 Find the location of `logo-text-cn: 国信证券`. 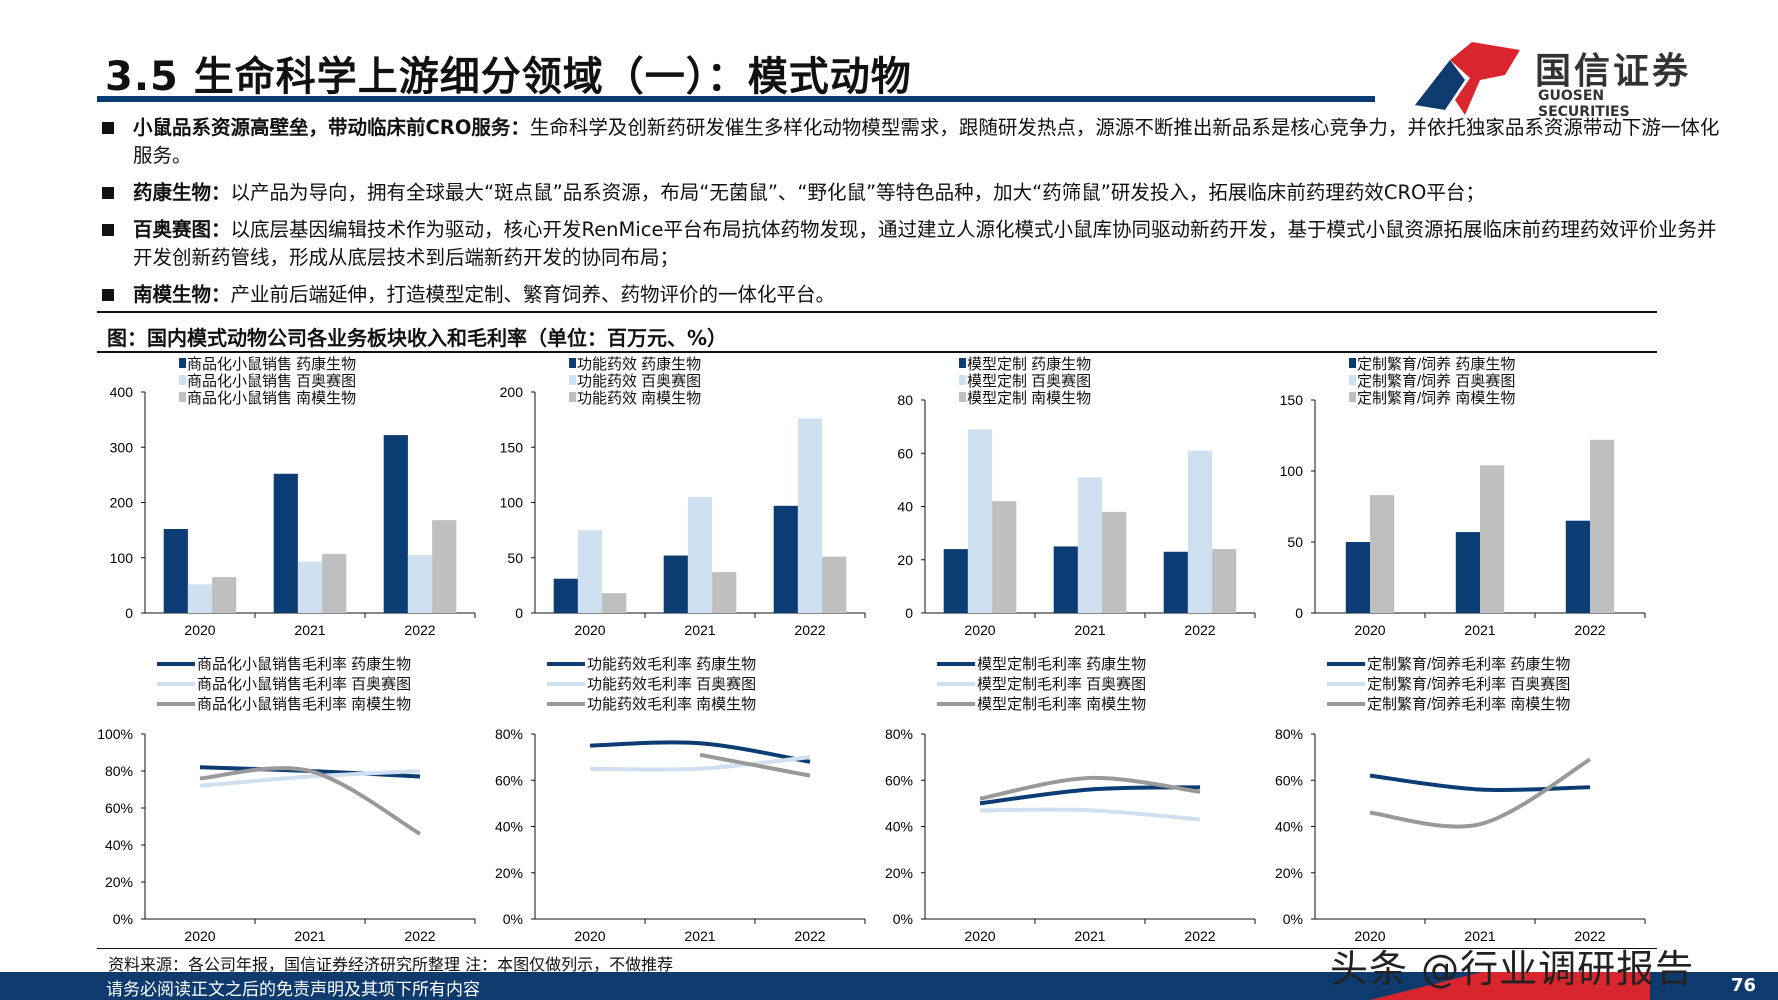

logo-text-cn: 国信证券 is located at coordinates (1613, 71).